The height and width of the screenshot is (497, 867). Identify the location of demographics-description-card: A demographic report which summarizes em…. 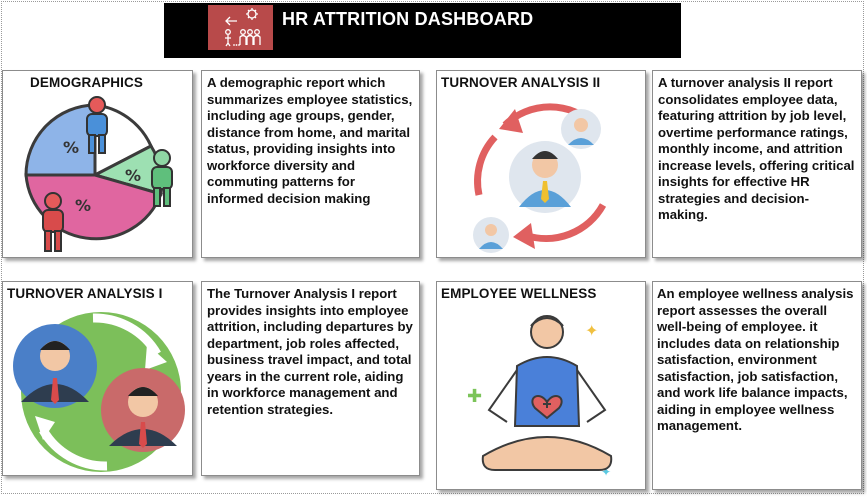
(310, 164).